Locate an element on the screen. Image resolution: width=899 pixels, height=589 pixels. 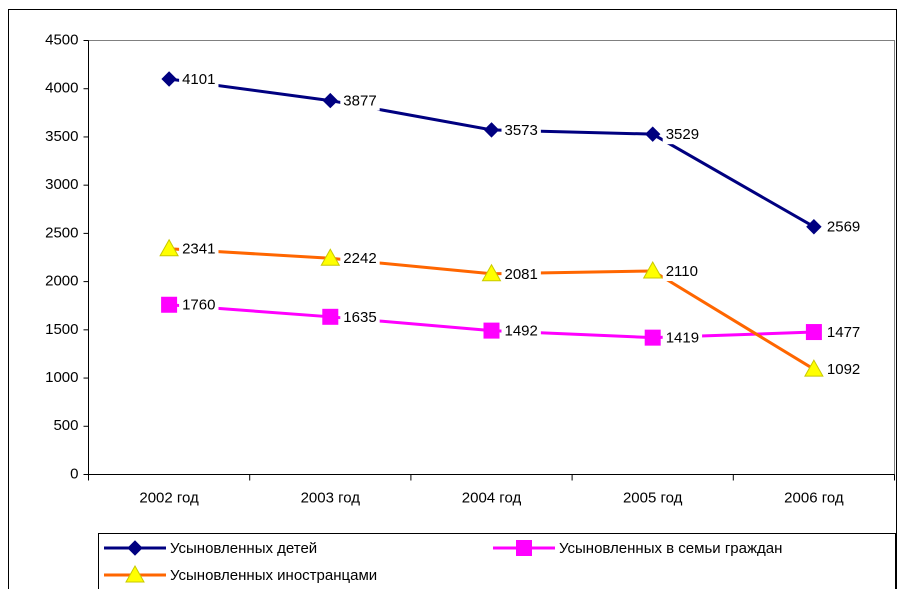
data-label: 2341 is located at coordinates (198, 249).